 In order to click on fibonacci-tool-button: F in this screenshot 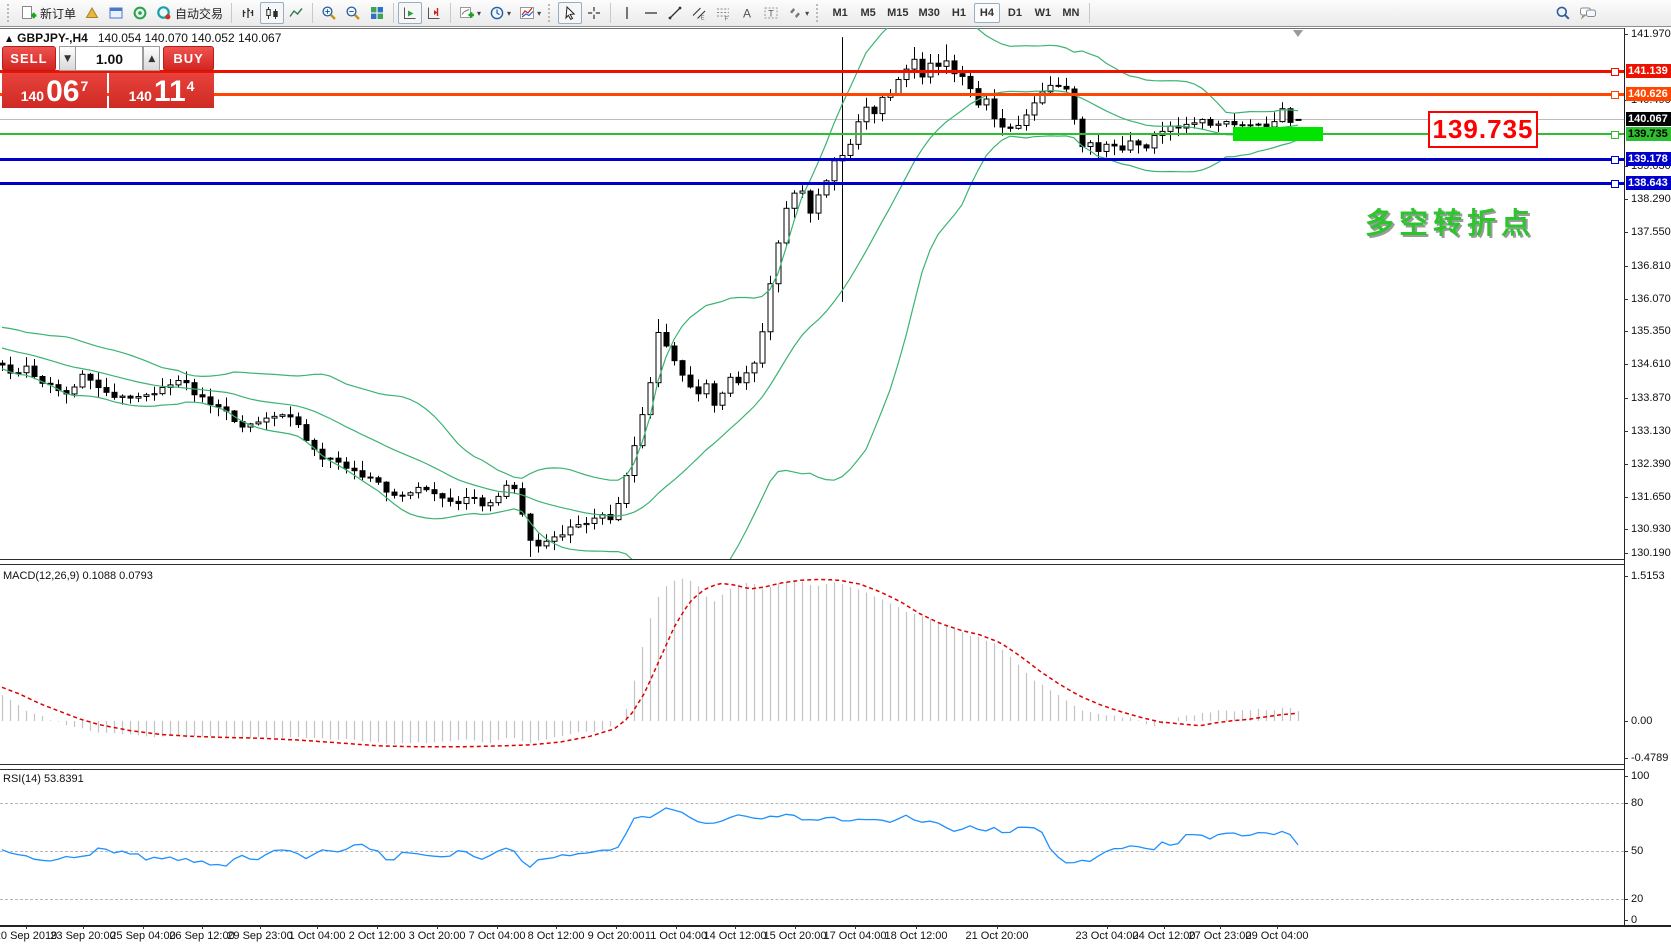, I will do `click(723, 13)`.